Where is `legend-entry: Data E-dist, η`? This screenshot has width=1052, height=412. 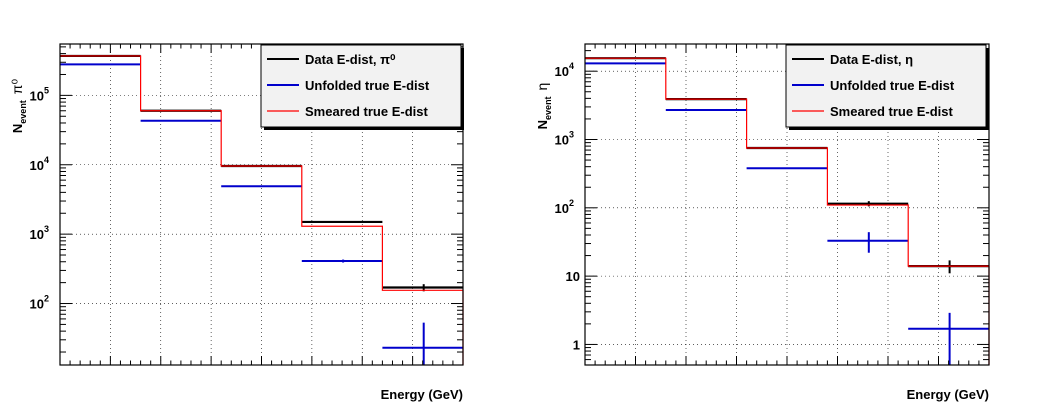 legend-entry: Data E-dist, η is located at coordinates (871, 59).